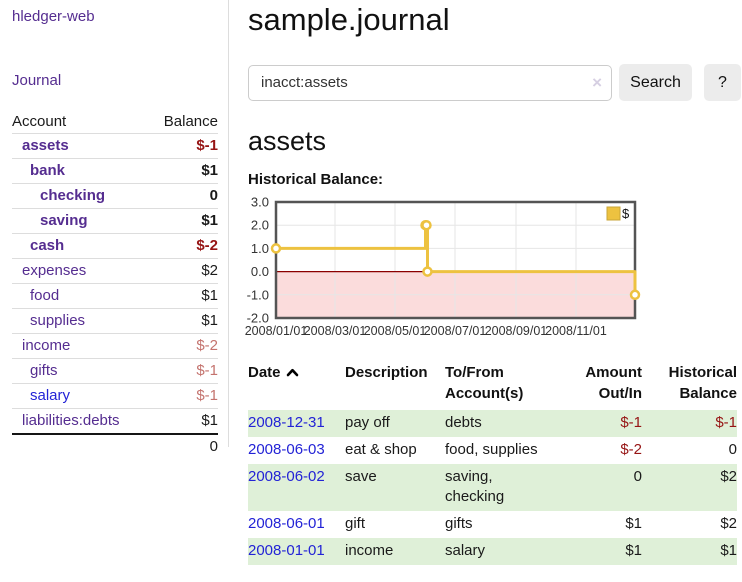 The image size is (742, 582). I want to click on accounts-total-value: 0, so click(183, 446).